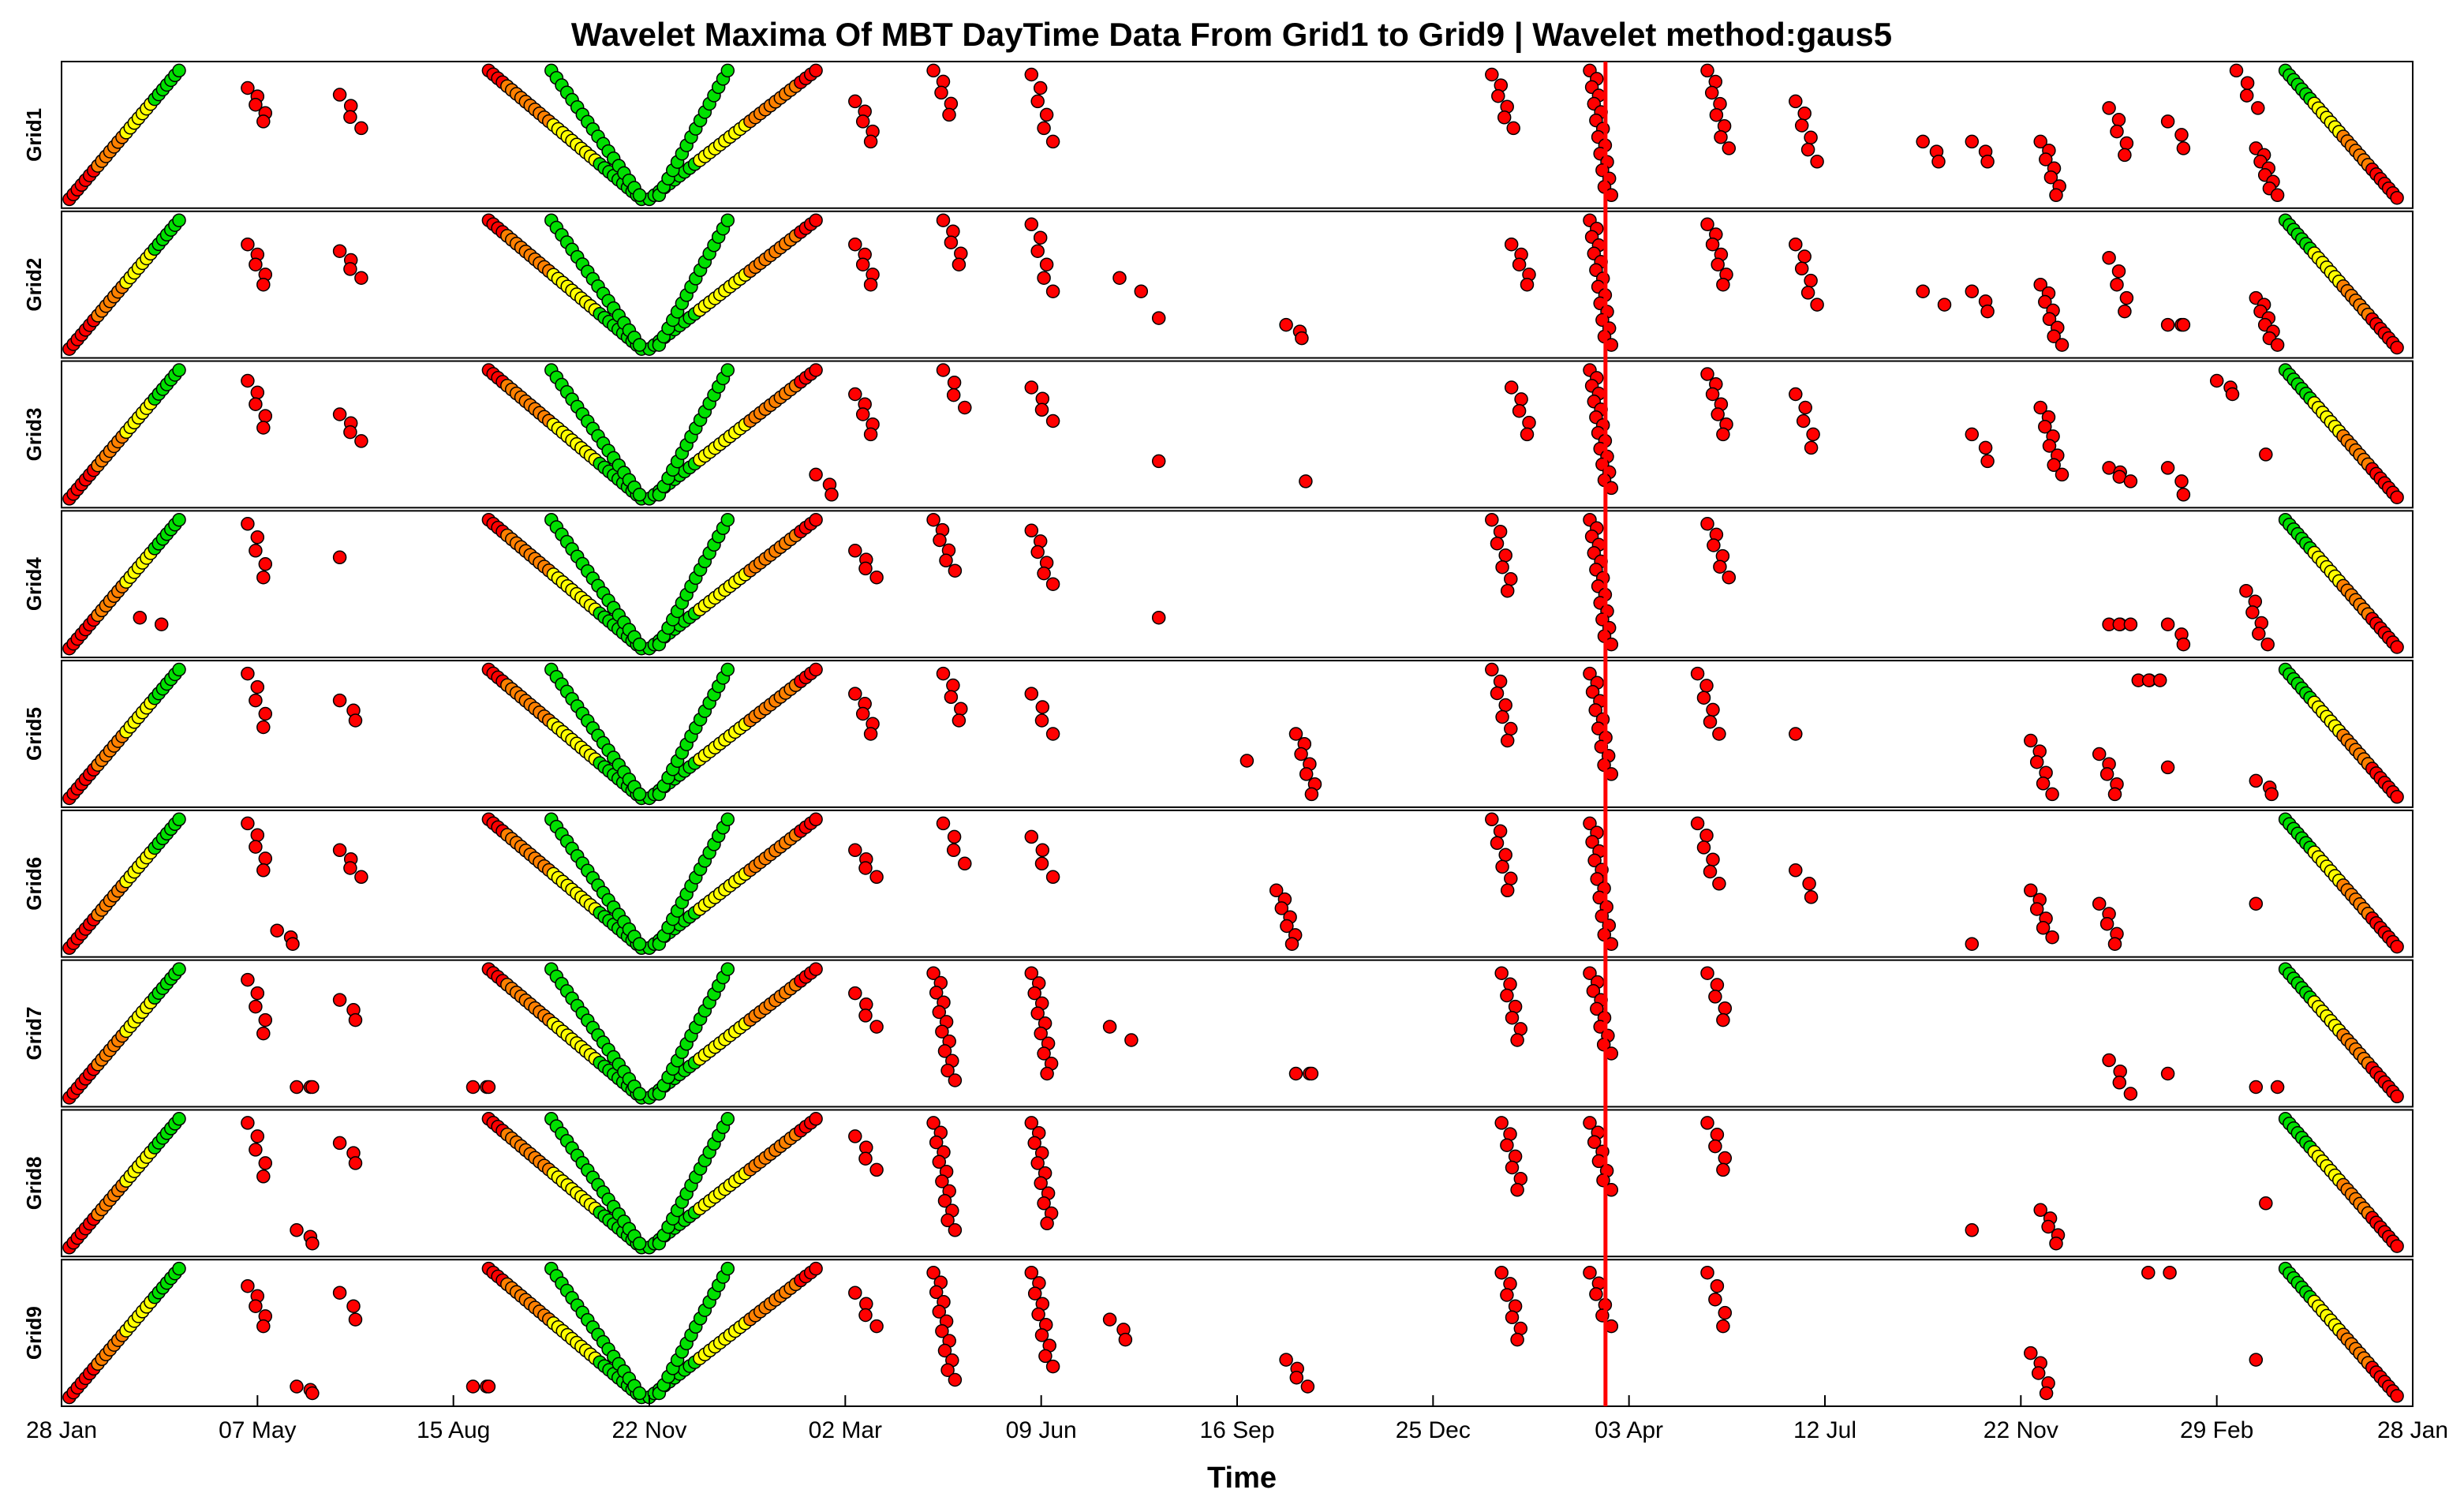 The image size is (2464, 1512). Describe the element at coordinates (61, 1430) in the screenshot. I see `x-tick-label: 28 Jan` at that location.